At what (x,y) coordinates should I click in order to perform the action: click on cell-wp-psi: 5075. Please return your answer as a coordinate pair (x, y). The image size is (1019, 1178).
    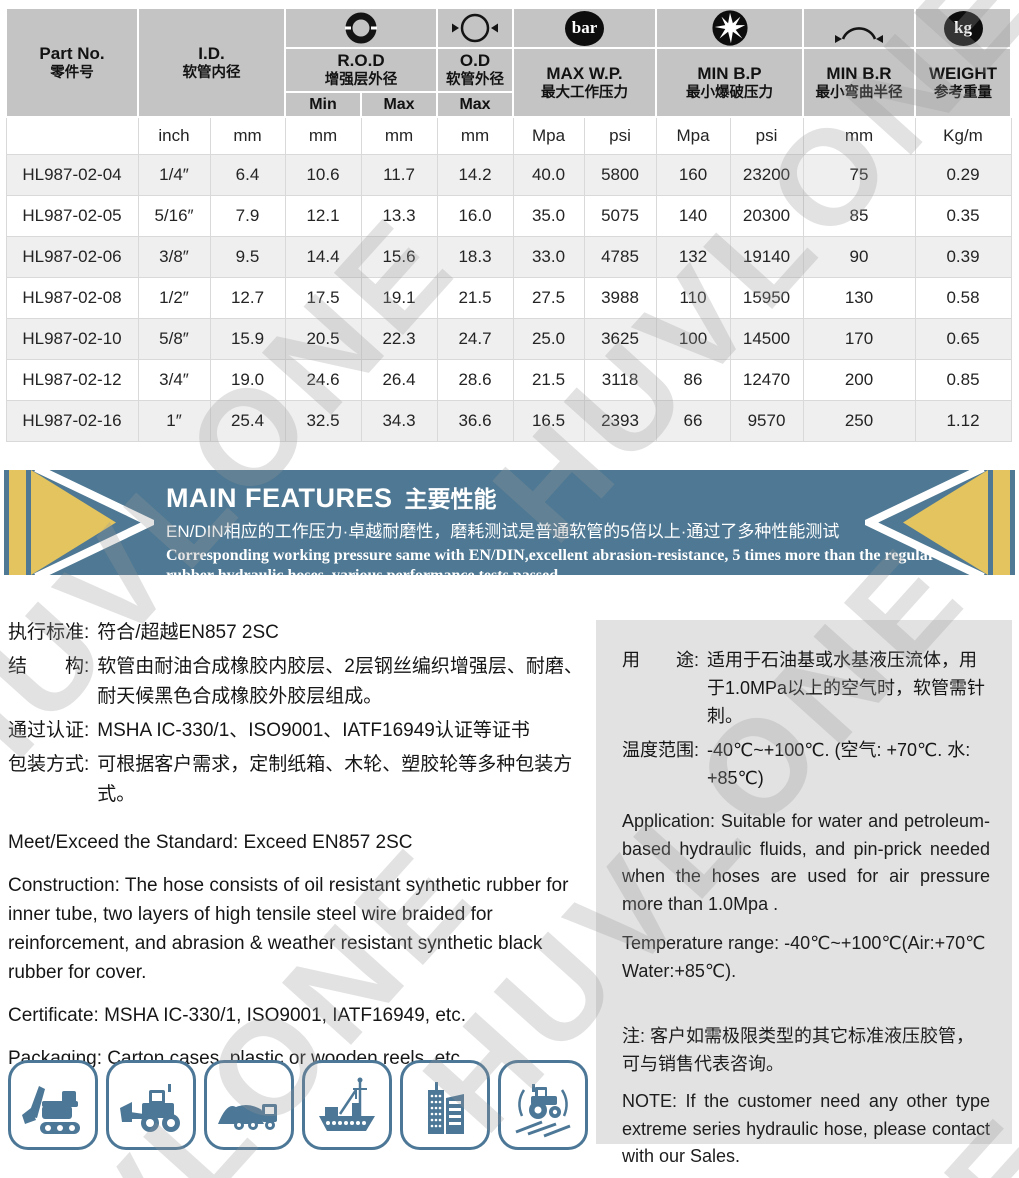
    Looking at the image, I should click on (620, 215).